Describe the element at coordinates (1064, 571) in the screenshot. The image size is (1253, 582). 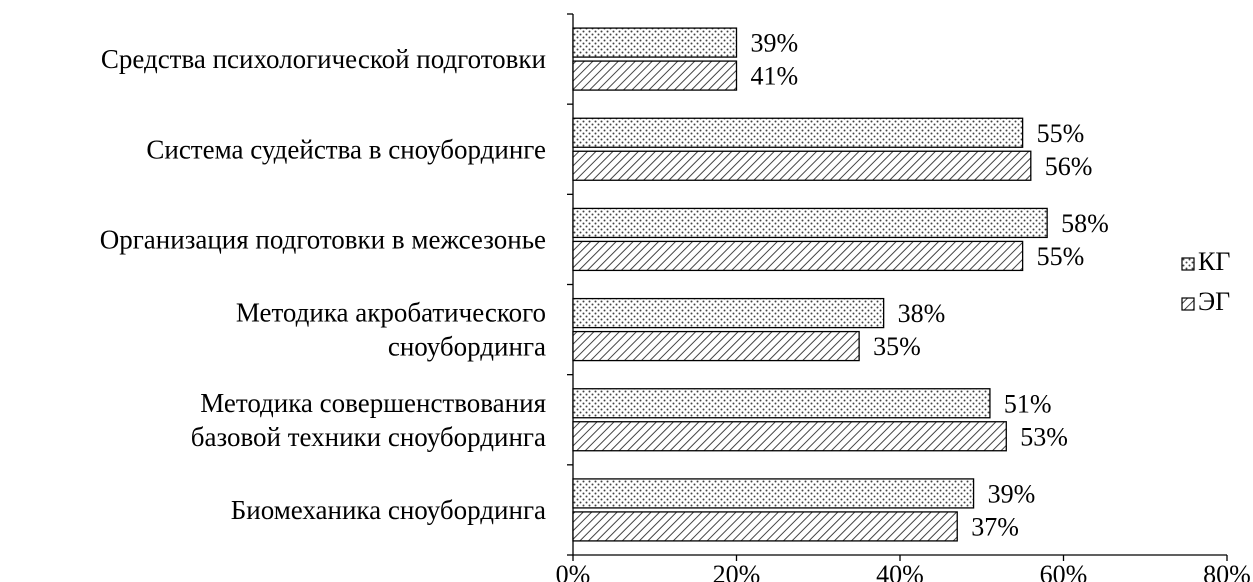
I see `x-tick-label: 60%` at that location.